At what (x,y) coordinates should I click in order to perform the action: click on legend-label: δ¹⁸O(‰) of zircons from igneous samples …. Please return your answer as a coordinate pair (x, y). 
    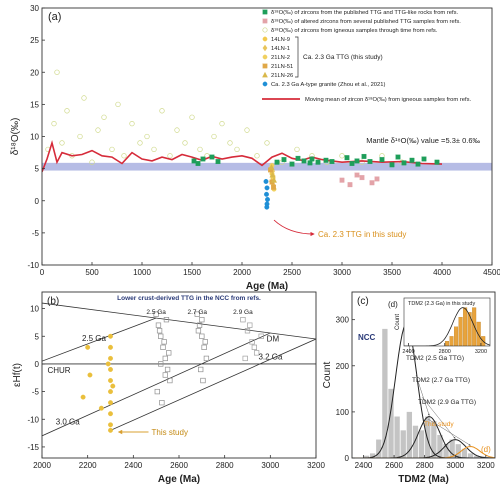
    Looking at the image, I should click on (354, 30).